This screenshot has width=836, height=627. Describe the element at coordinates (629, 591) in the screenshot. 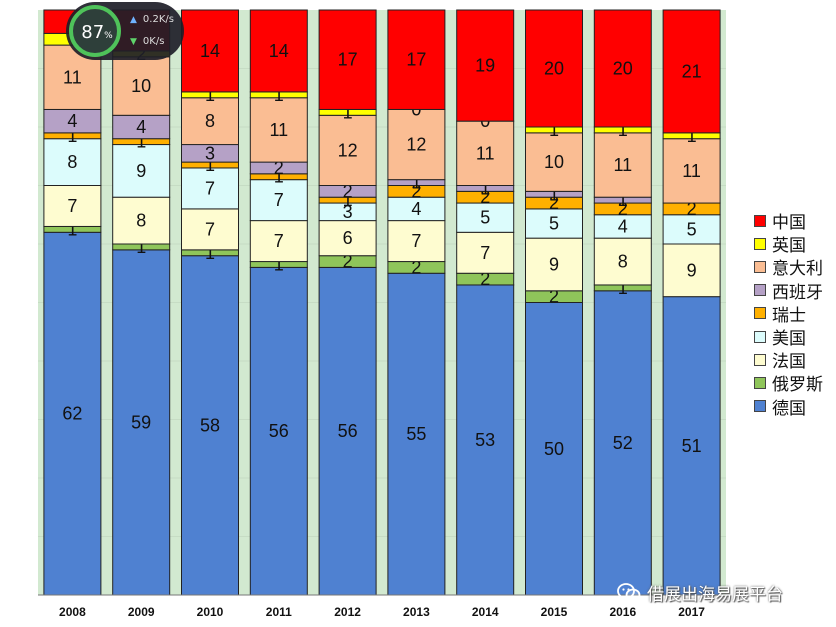

I see `wechat-icon` at that location.